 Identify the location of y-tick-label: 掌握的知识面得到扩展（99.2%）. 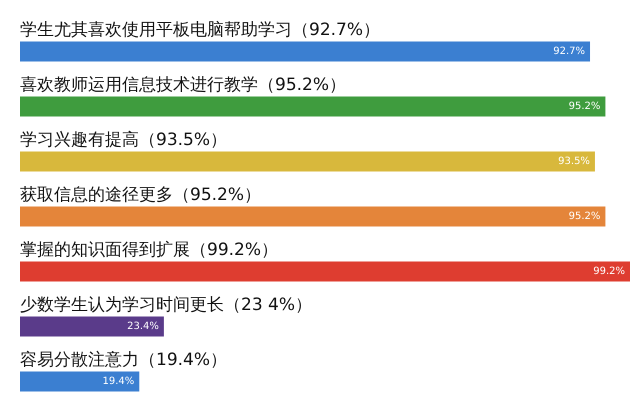
(149, 250).